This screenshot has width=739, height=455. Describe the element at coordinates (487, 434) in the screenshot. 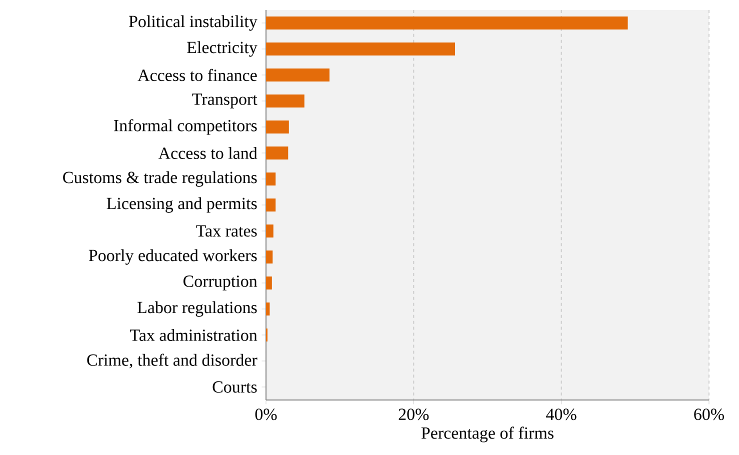

I see `x-axis-title: Percentage of firms` at that location.